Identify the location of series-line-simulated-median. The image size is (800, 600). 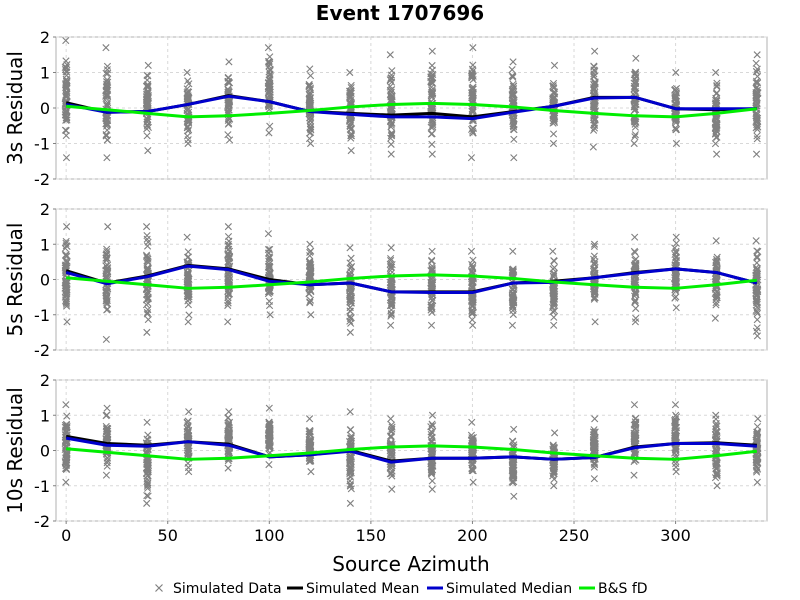
(411, 279).